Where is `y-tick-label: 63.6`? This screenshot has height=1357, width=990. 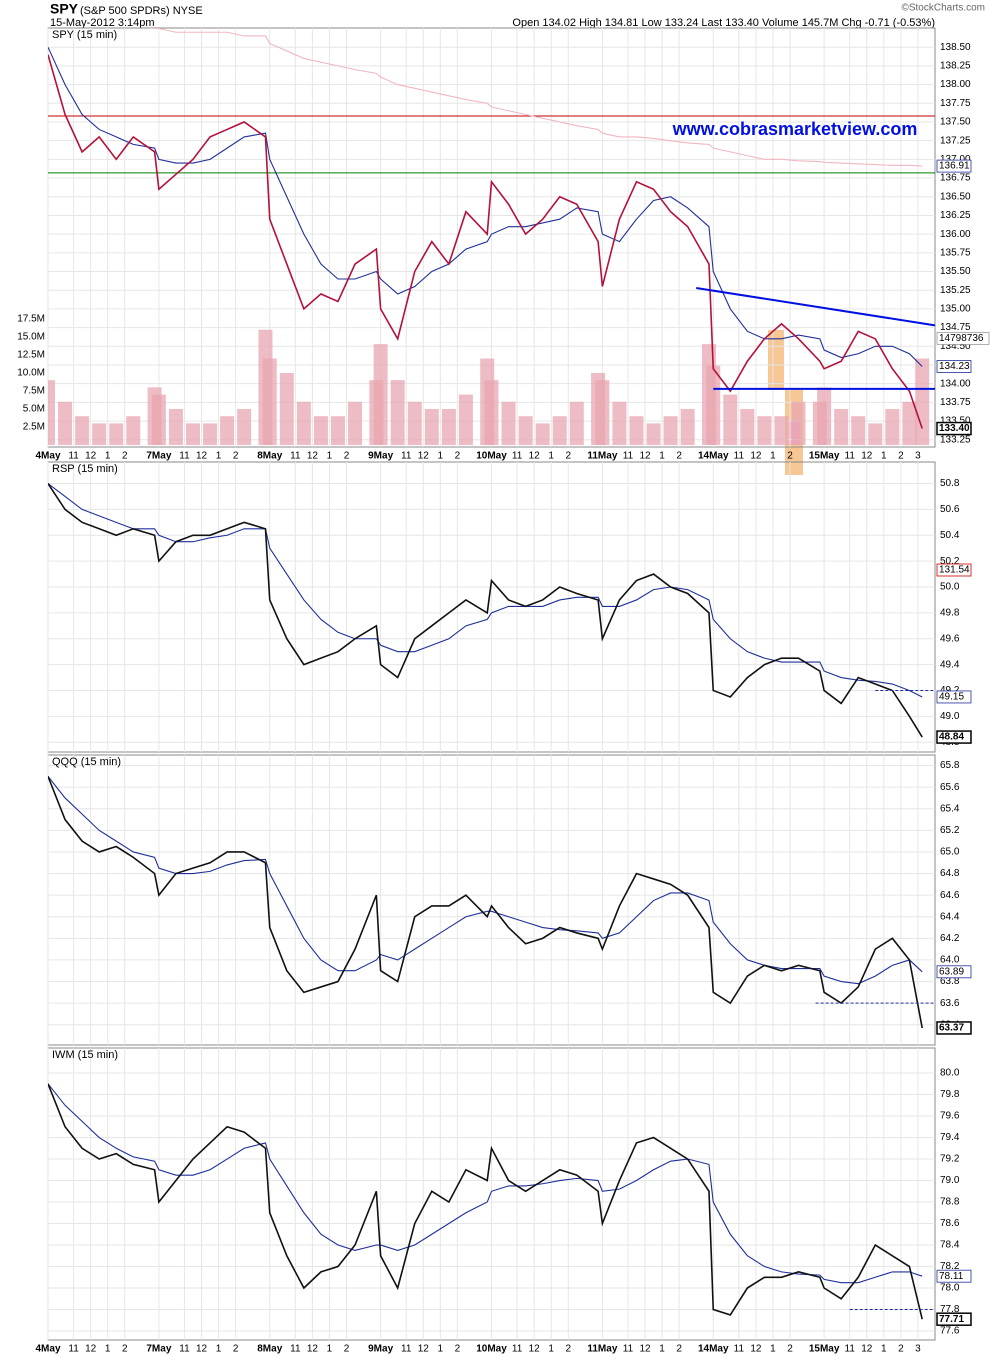 y-tick-label: 63.6 is located at coordinates (950, 1003).